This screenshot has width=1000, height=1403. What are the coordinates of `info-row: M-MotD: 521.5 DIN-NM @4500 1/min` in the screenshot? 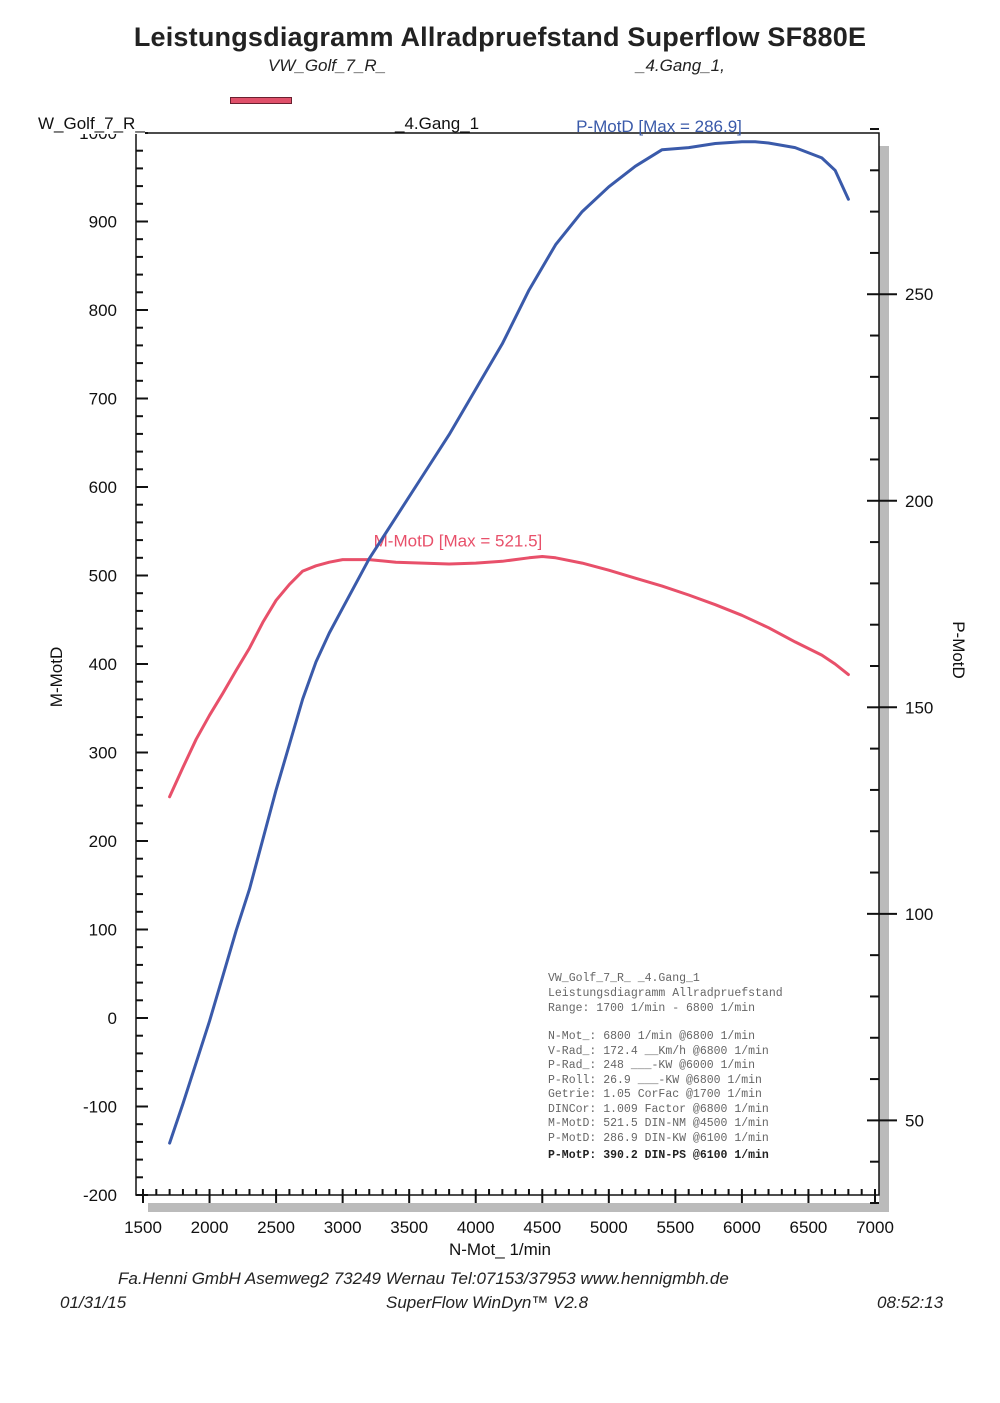 It's located at (658, 1123).